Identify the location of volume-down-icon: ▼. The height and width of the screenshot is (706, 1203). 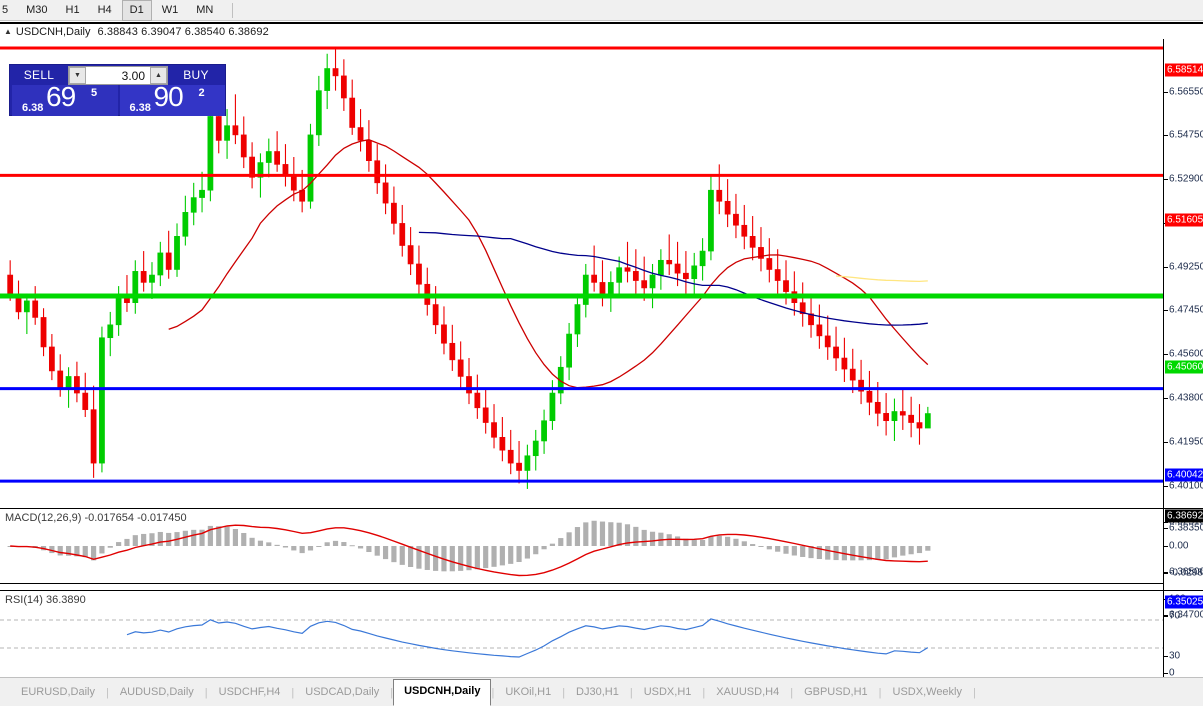
(77, 75).